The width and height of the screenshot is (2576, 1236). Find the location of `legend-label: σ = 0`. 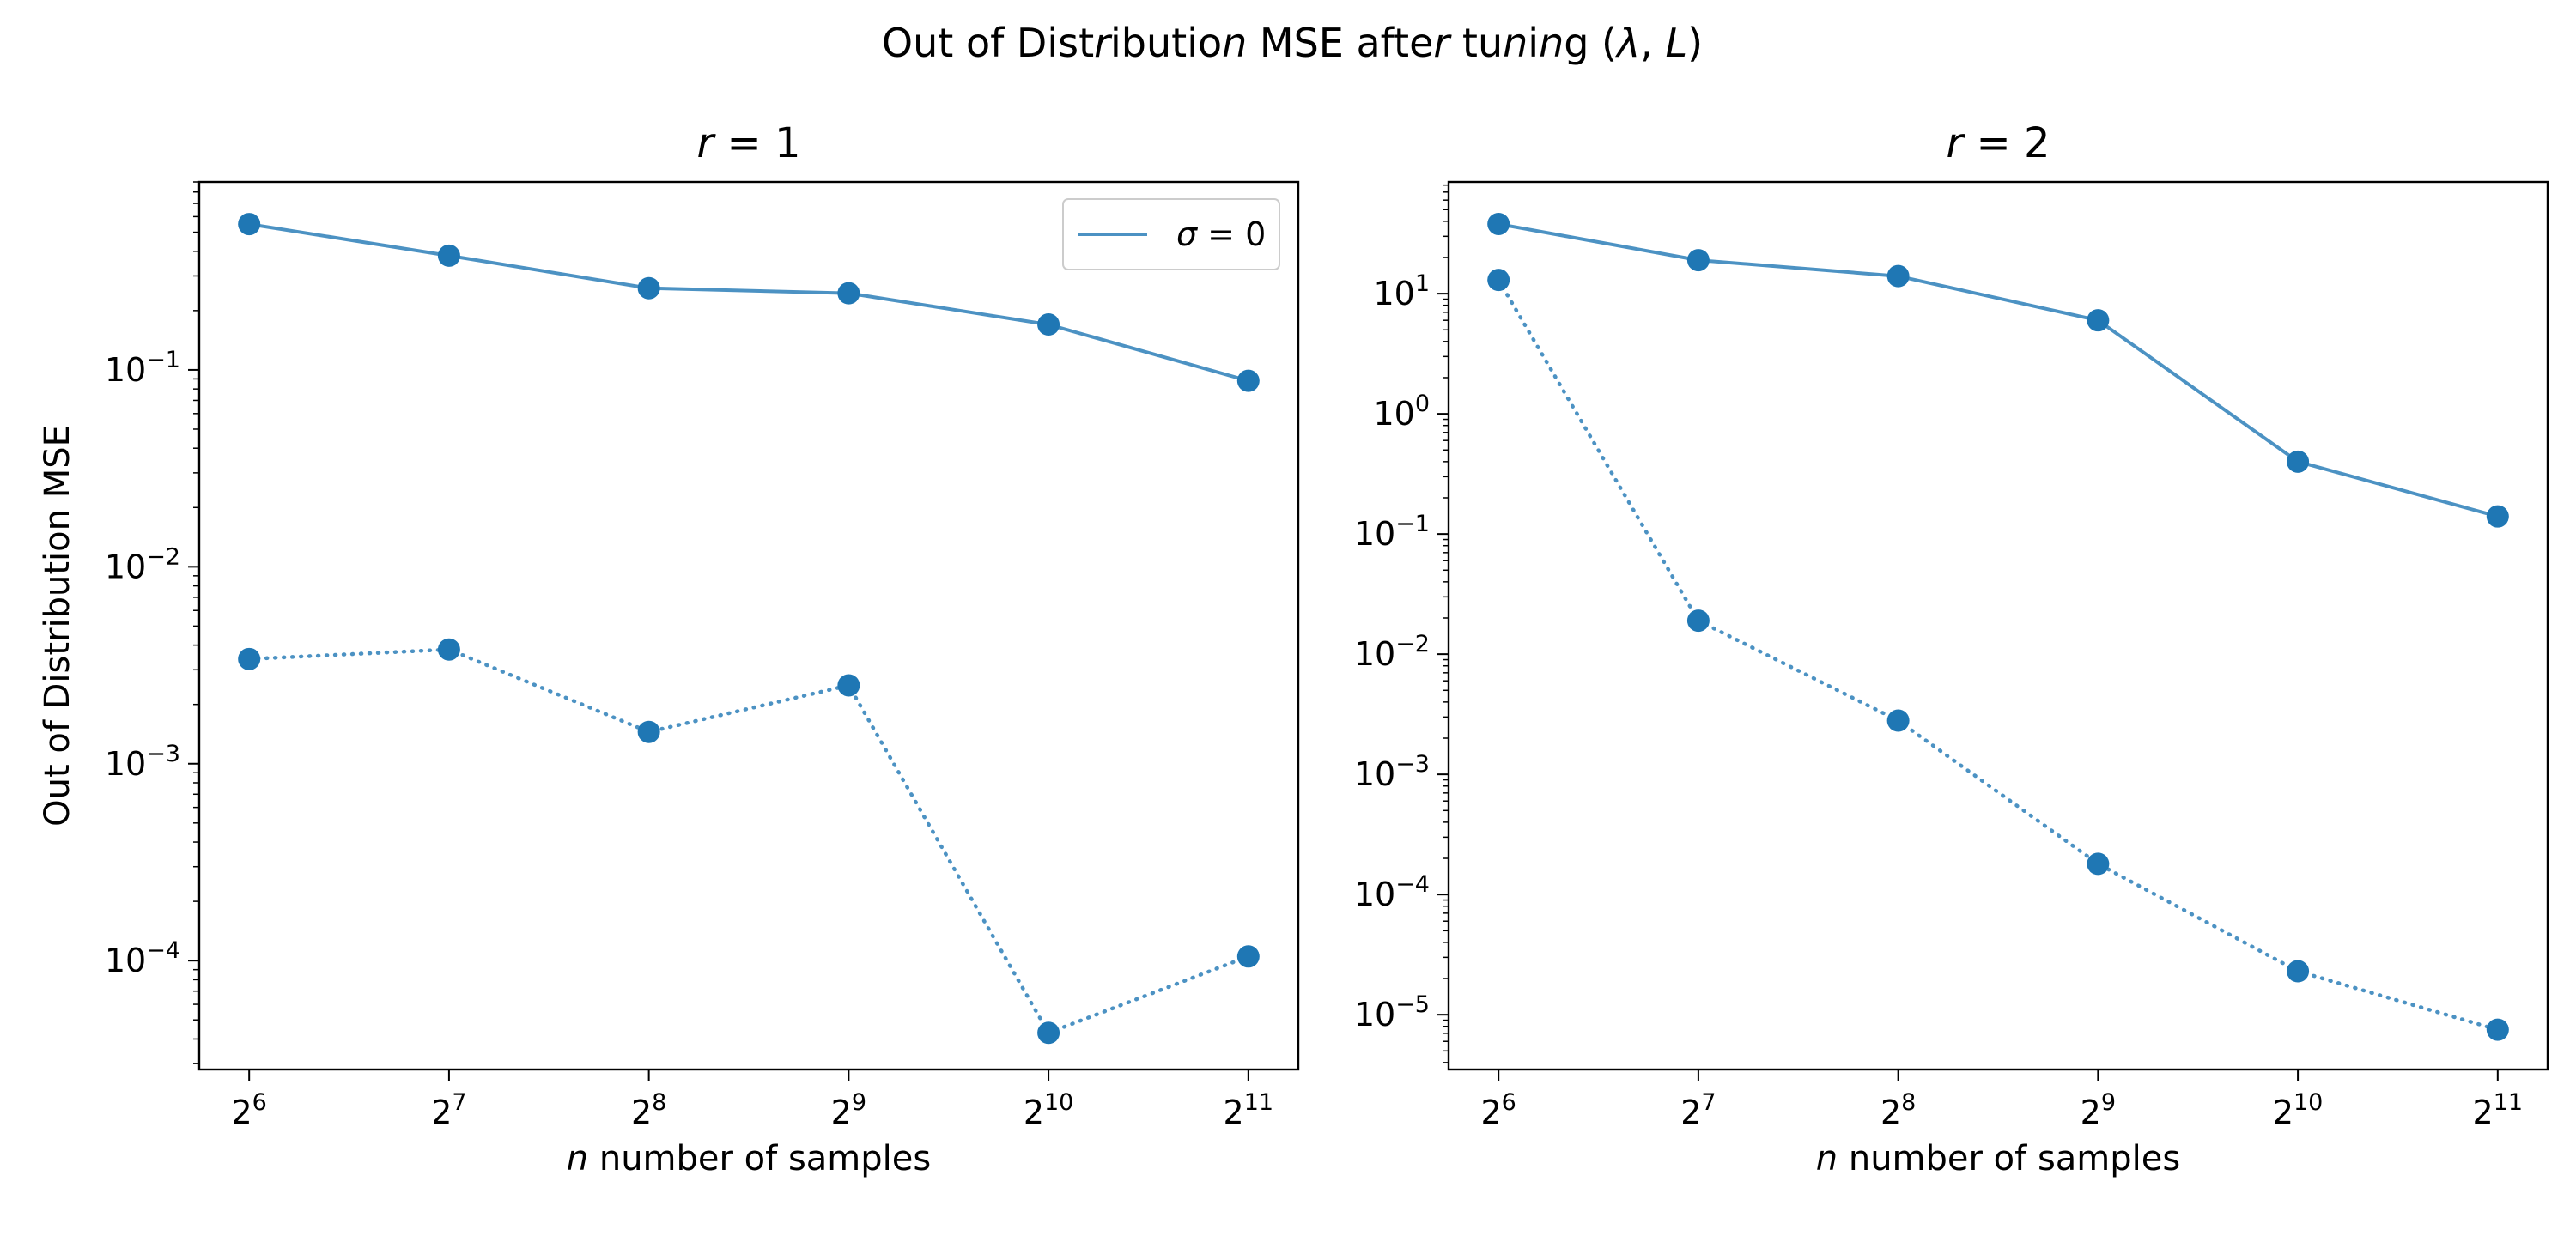

legend-label: σ = 0 is located at coordinates (1221, 234).